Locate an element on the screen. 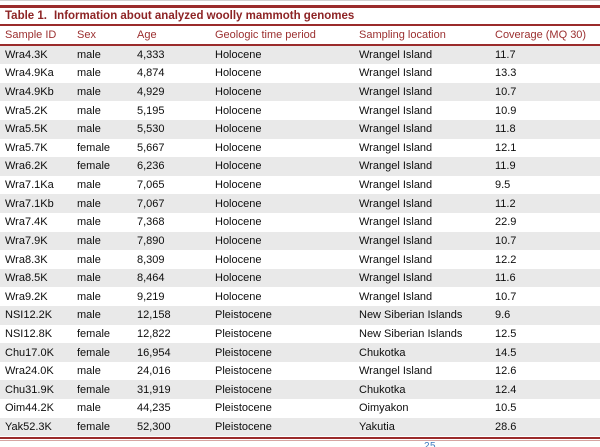  cell-coverage: 12.4 is located at coordinates (506, 389).